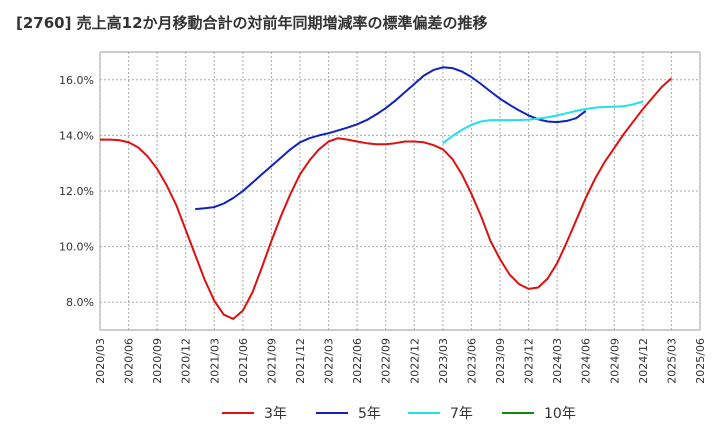 This screenshot has height=440, width=720. What do you see at coordinates (252, 23) in the screenshot?
I see `chart-title: [2760] 売上高12か月移動合計の対前年同期増減率の標準偏差の推移` at bounding box center [252, 23].